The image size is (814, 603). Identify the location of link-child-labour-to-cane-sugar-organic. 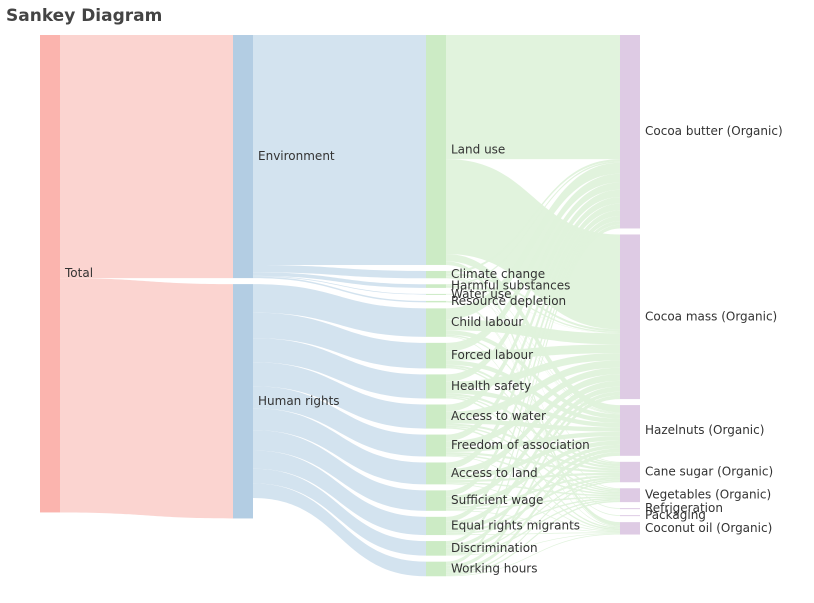
(533, 399).